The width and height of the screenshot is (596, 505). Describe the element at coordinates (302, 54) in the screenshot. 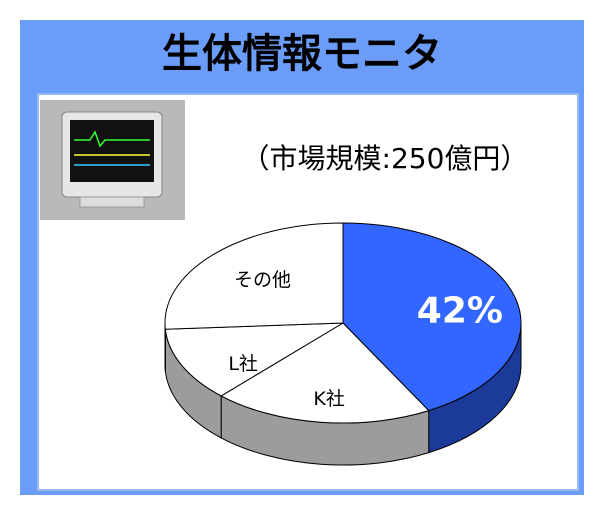

I see `chart-title: 生体情報モニタ` at that location.